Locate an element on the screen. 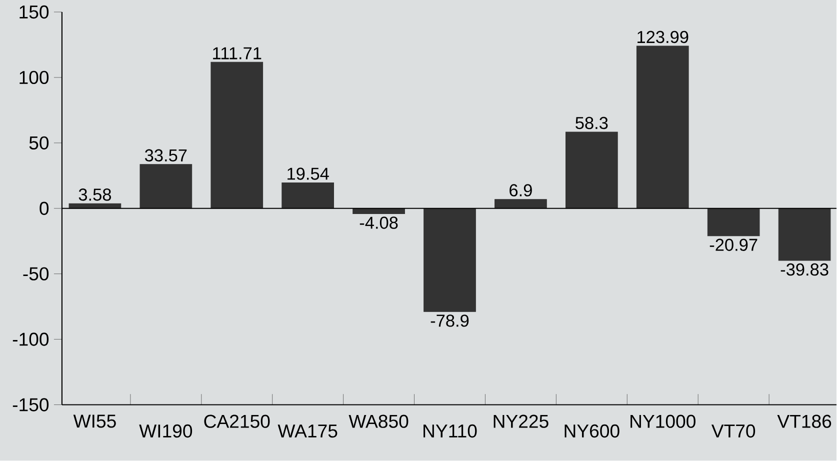 This screenshot has width=837, height=461. data-label: 123.99 is located at coordinates (663, 37).